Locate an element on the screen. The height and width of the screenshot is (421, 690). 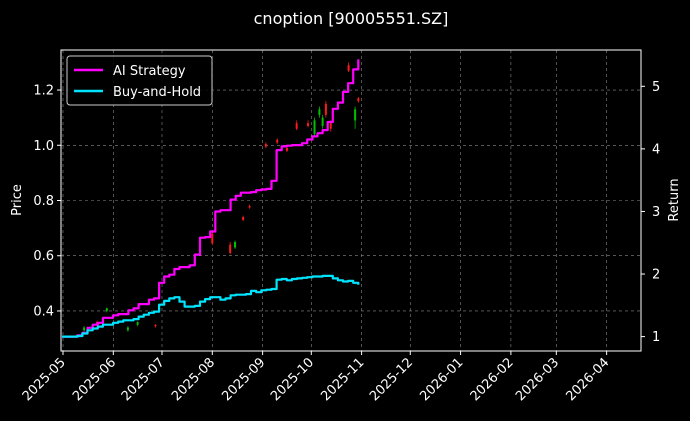
legend-label-ai-strategy: AI Strategy is located at coordinates (149, 71).